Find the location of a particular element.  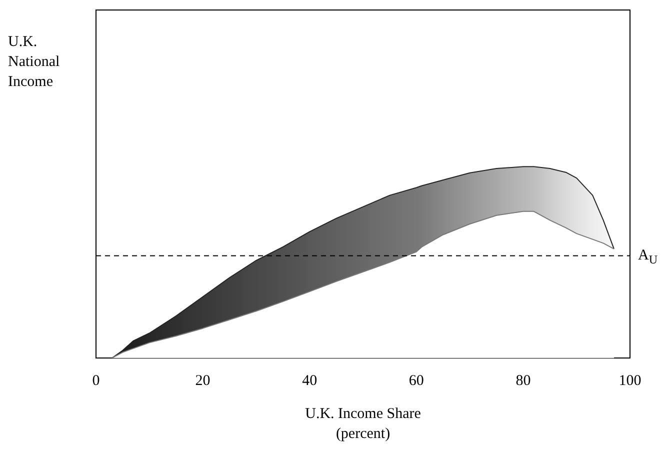

x-tick-label: 100 is located at coordinates (630, 380).